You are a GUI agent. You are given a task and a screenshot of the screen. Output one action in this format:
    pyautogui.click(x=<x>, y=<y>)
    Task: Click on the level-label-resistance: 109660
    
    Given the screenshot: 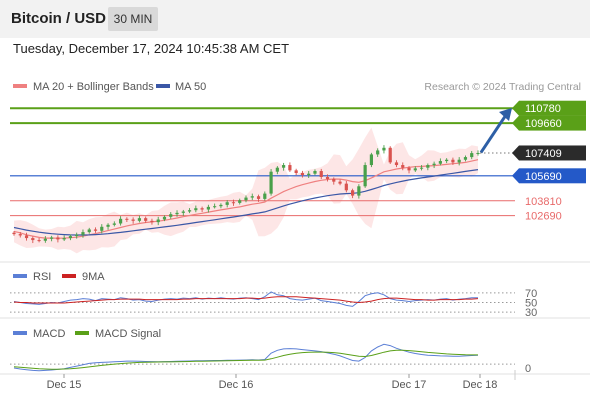 What is the action you would take?
    pyautogui.click(x=543, y=124)
    